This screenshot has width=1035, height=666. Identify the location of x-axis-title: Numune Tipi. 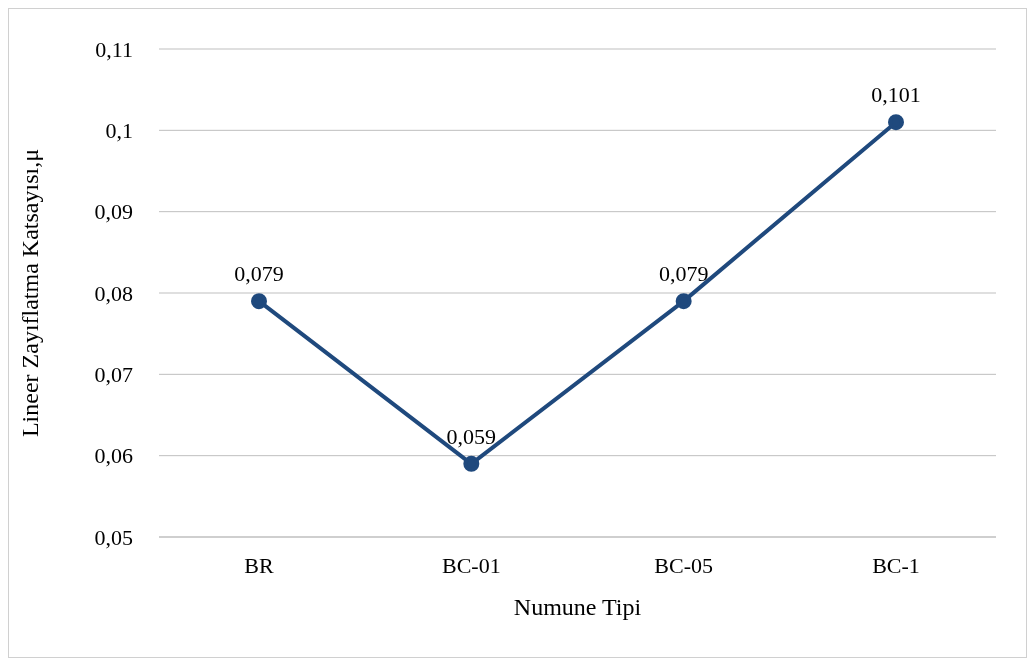
(577, 607).